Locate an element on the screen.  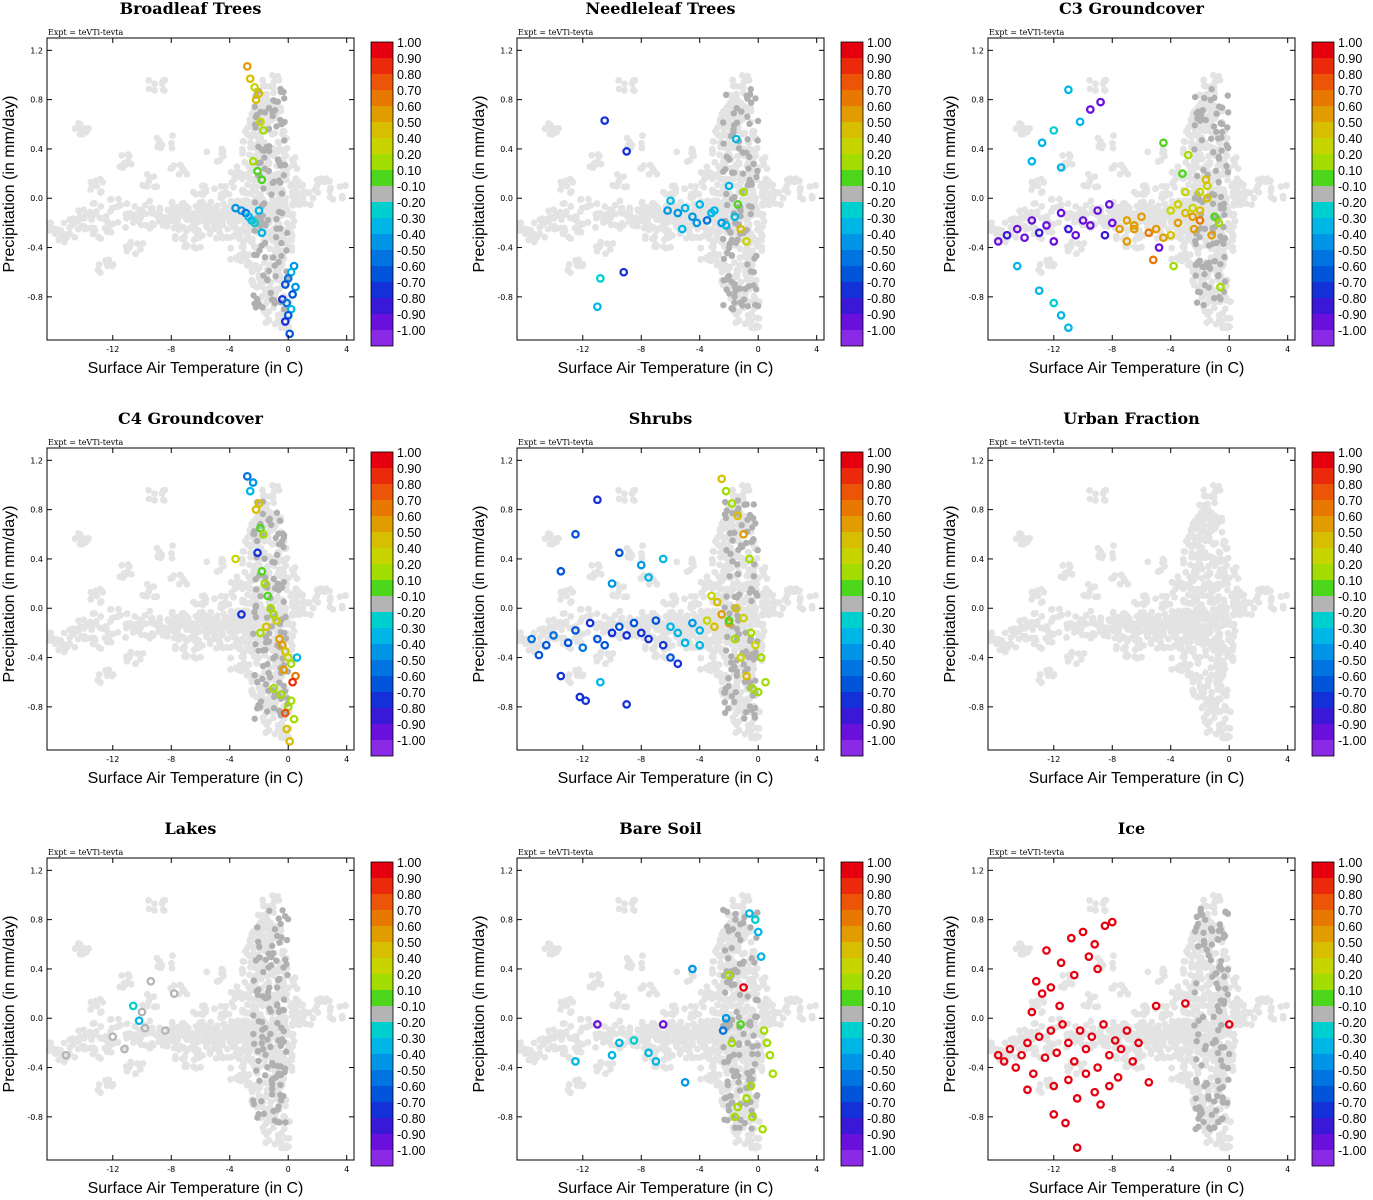
y-tick-label: 1.2 is located at coordinates (977, 50).